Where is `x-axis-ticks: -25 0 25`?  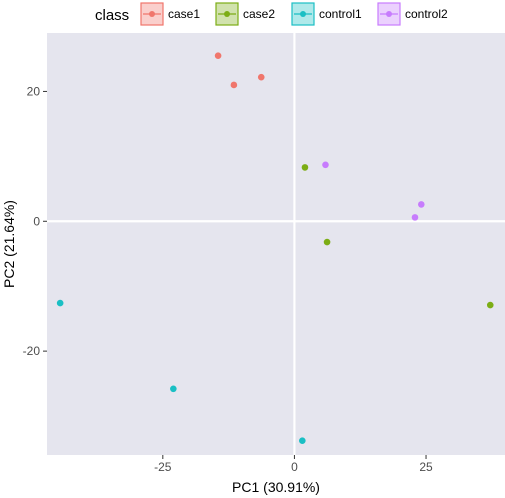 x-axis-ticks: -25 0 25 is located at coordinates (293, 464).